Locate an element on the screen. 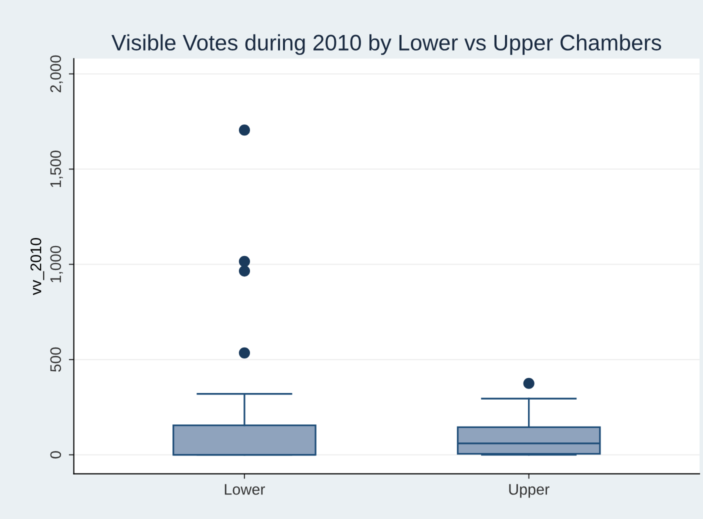 This screenshot has height=519, width=703. x-tick-label: Lower is located at coordinates (245, 489).